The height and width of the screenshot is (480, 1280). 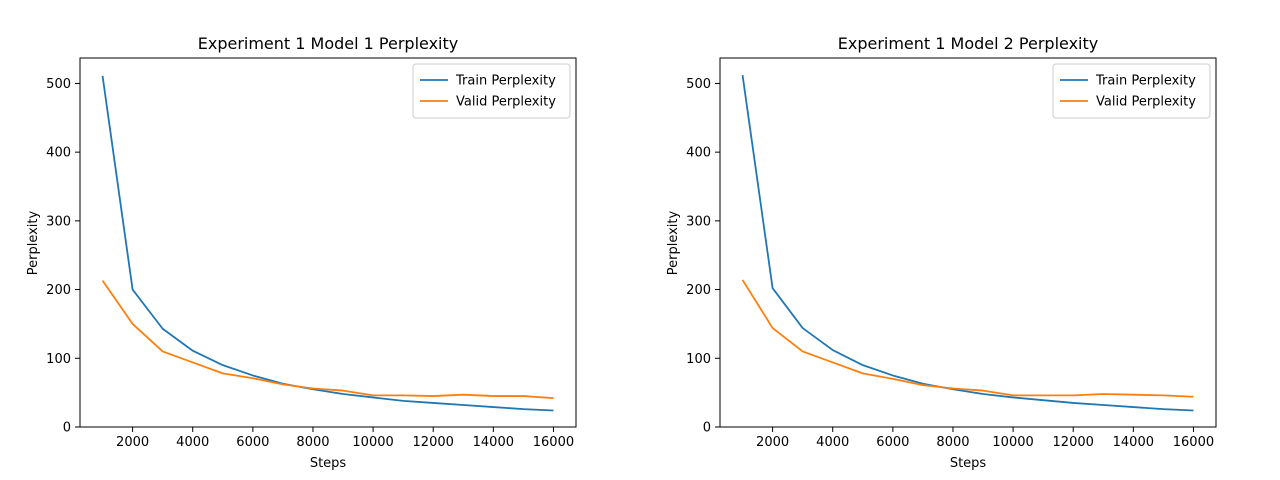 I want to click on chart-1-x-tick-label: 6000, so click(x=252, y=442).